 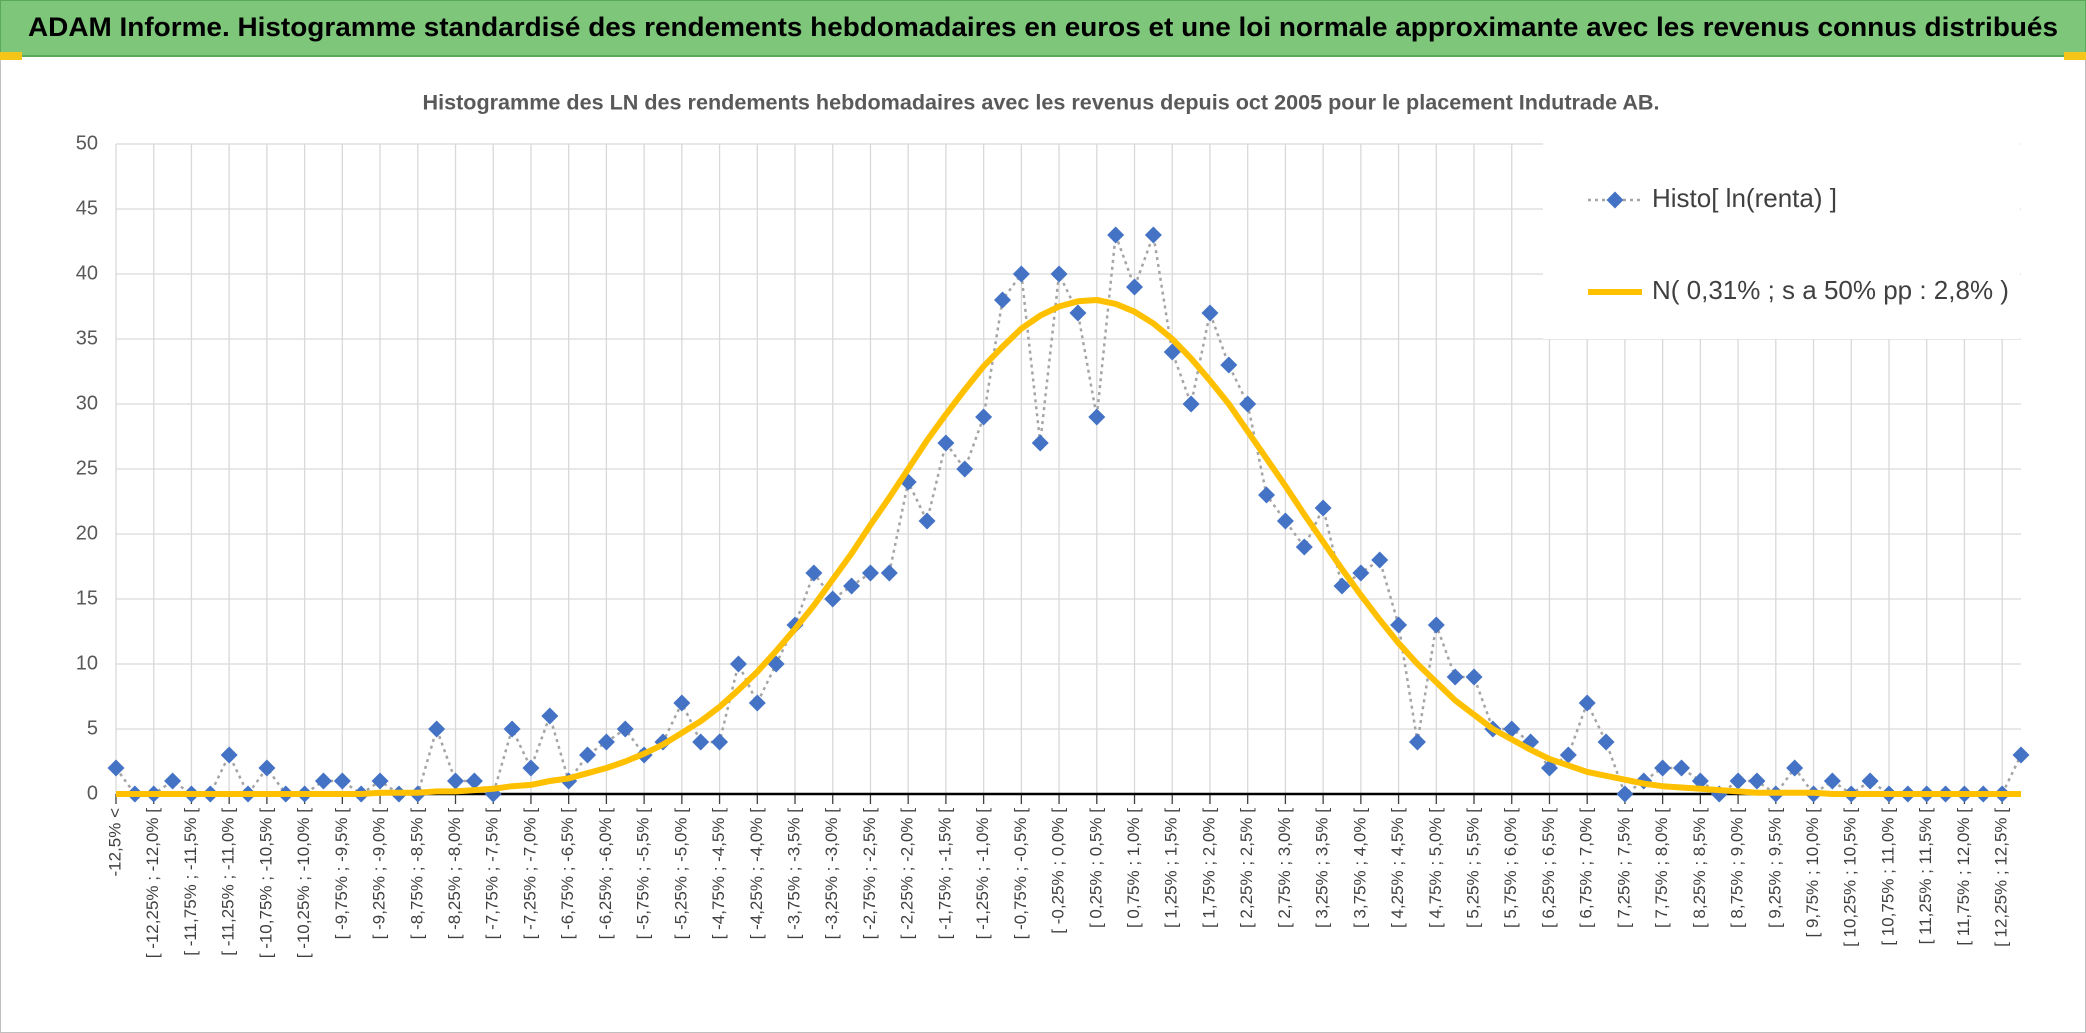 I want to click on y-tick-label: 20, so click(x=87, y=533).